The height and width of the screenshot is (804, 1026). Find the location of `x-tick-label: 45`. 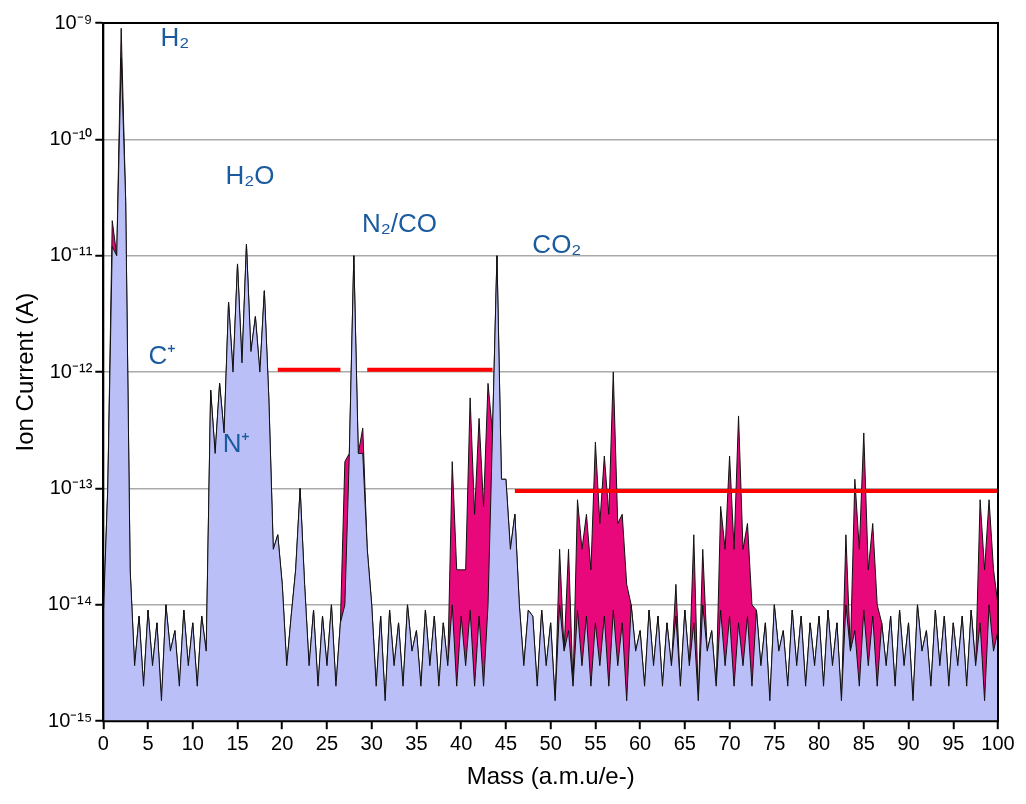

x-tick-label: 45 is located at coordinates (506, 742).